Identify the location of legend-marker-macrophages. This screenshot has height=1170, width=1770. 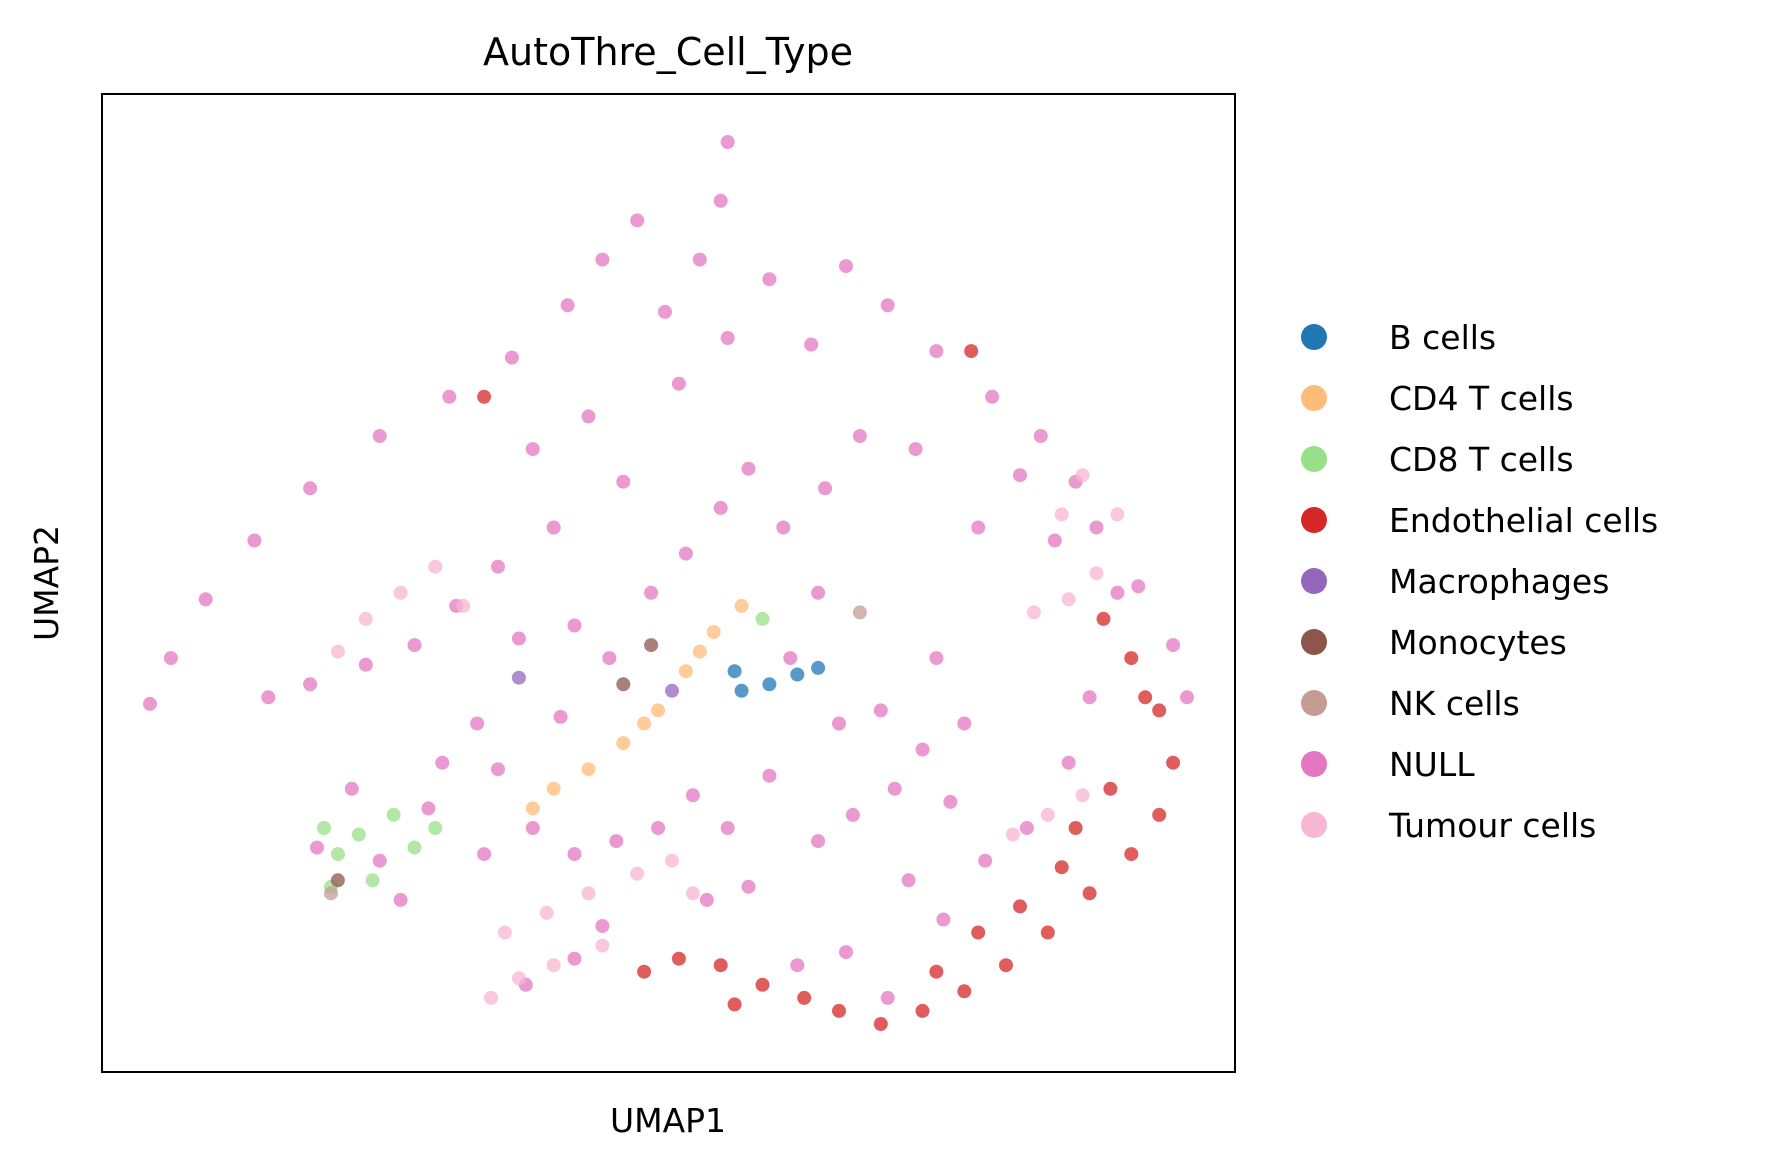
(1314, 581).